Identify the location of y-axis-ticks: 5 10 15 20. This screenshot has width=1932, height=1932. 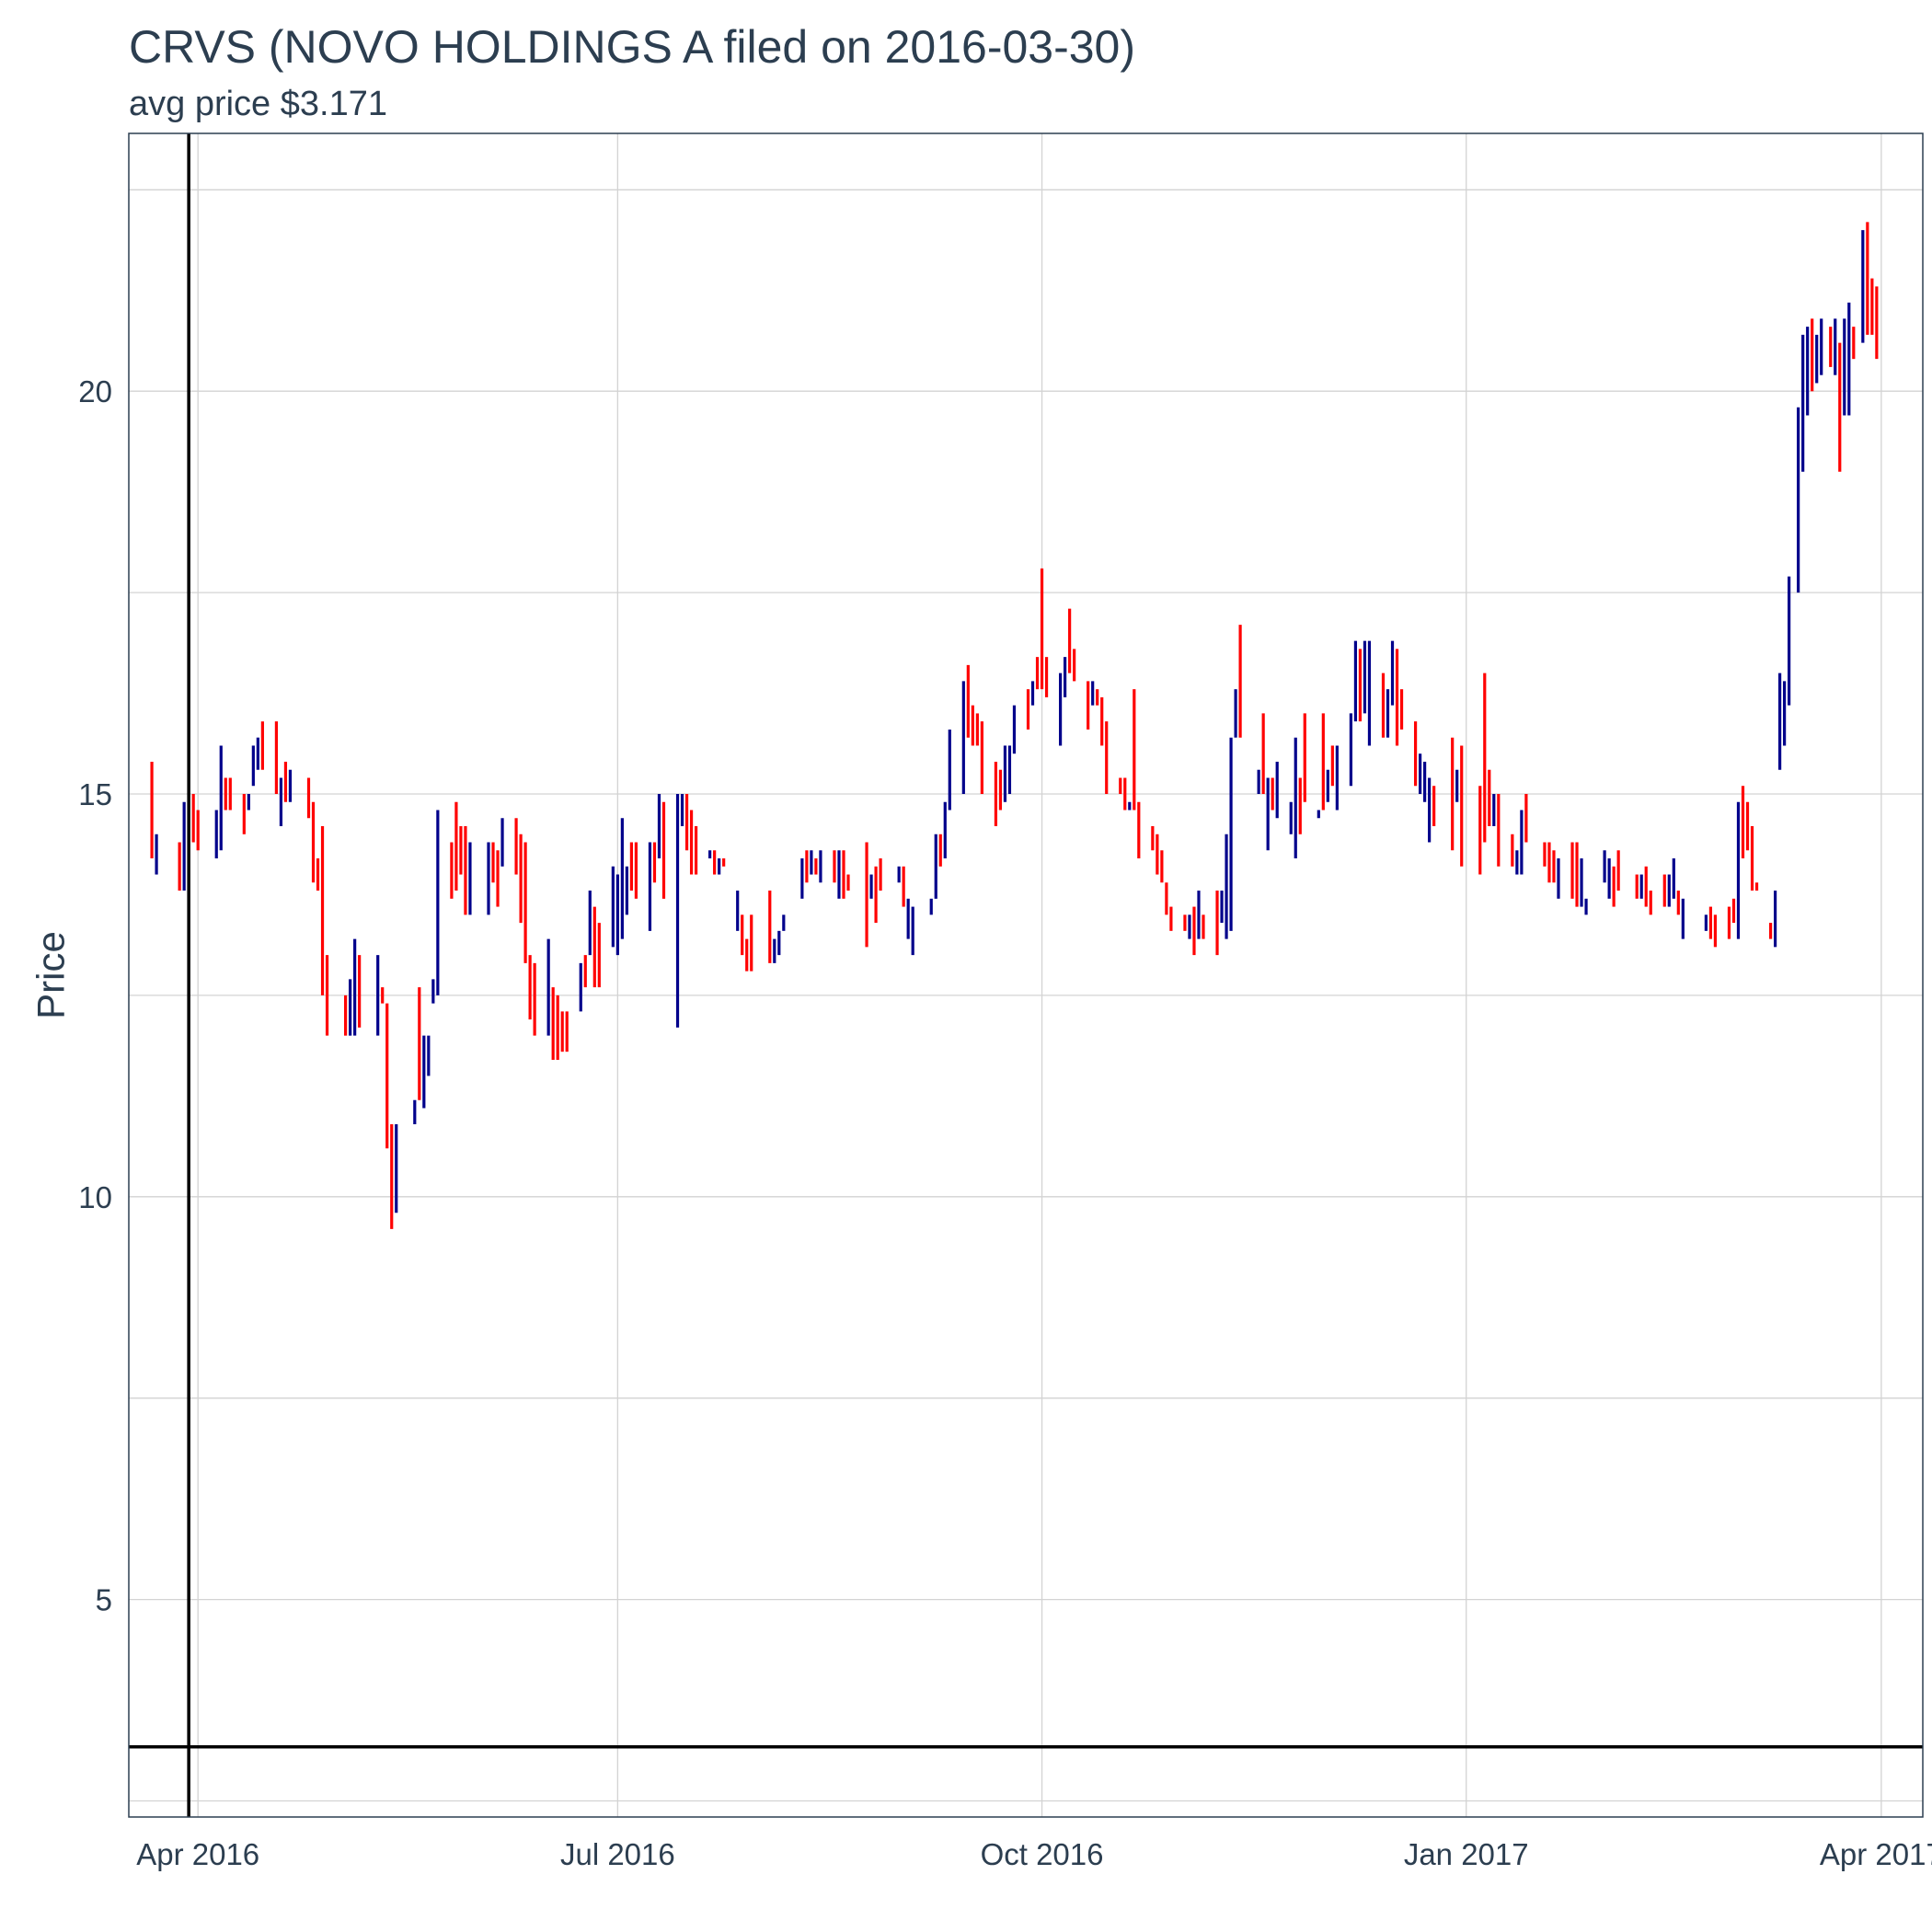
(95, 995).